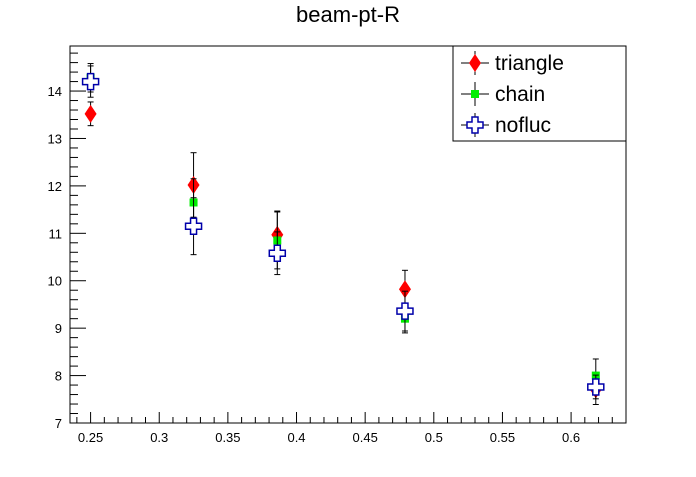 The image size is (696, 477). I want to click on legend: triangle chain nofluc, so click(539, 93).